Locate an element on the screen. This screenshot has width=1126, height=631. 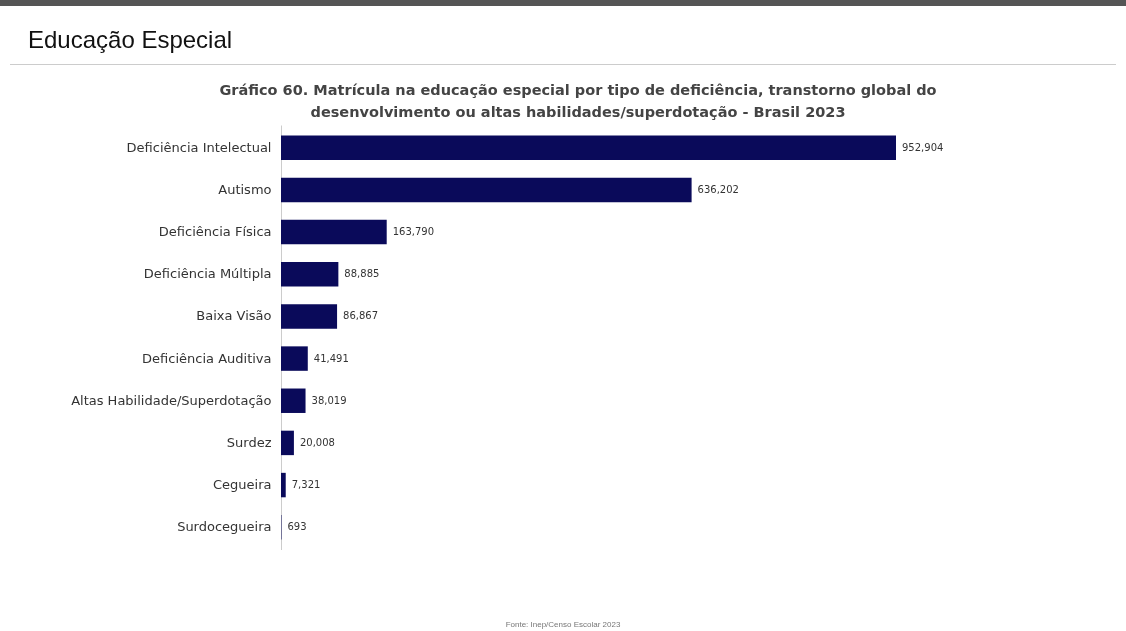
y-tick-label: Deficiência Física is located at coordinates (215, 232).